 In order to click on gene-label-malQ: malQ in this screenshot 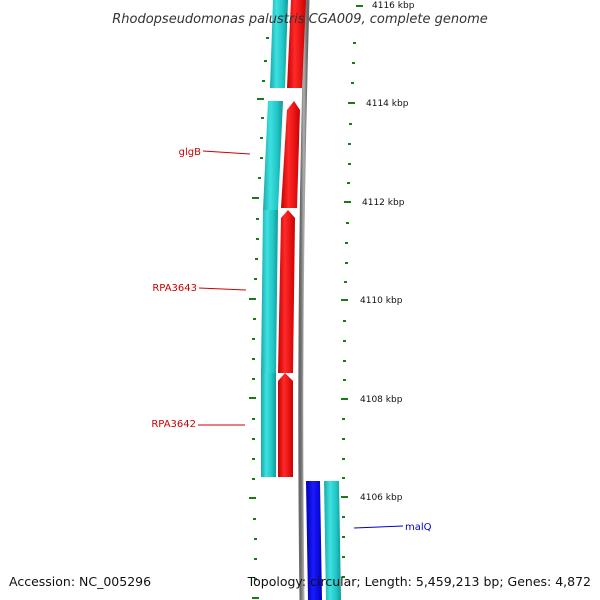, I will do `click(392, 527)`.